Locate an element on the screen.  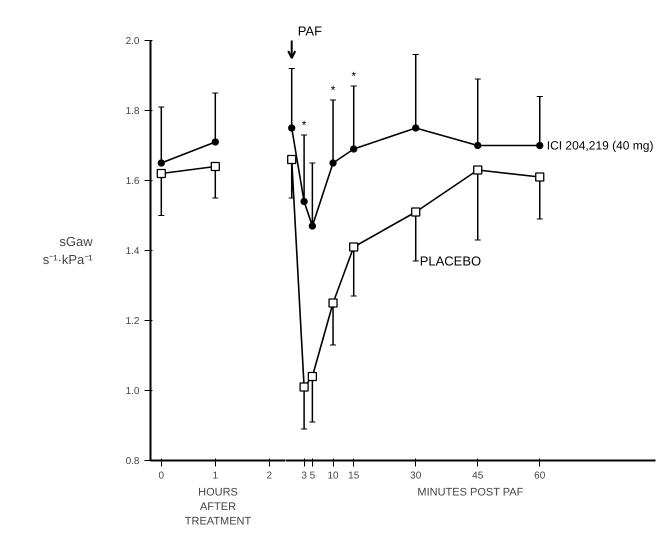
x-axis-title: HOURS AFTER TREATMENT is located at coordinates (218, 507).